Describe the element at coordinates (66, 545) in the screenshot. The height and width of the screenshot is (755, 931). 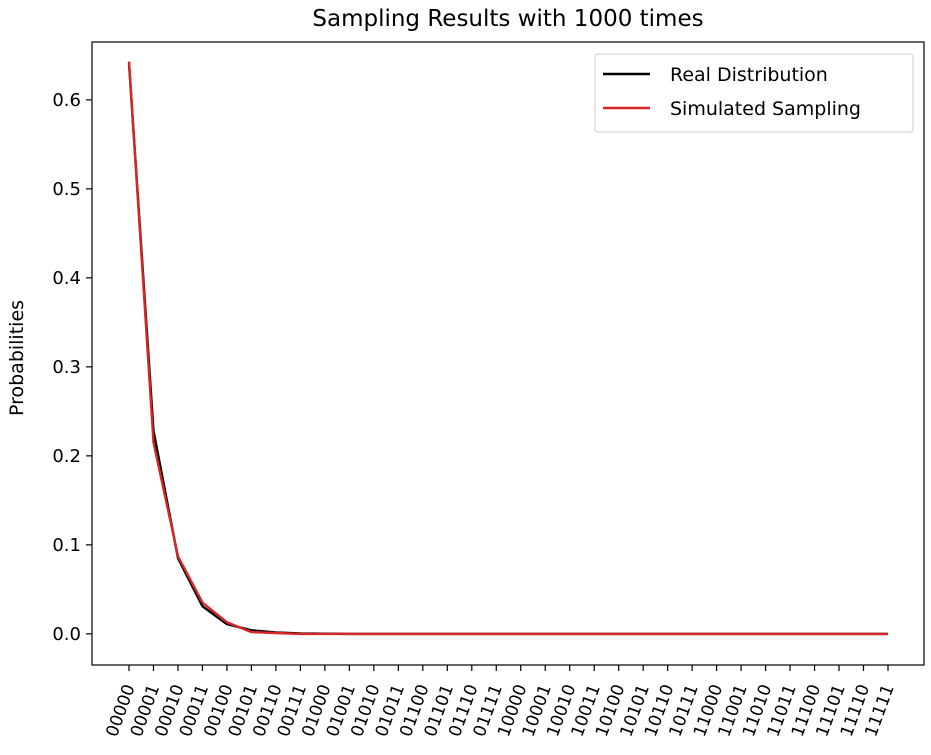
I see `y-tick-label: 0.1` at that location.